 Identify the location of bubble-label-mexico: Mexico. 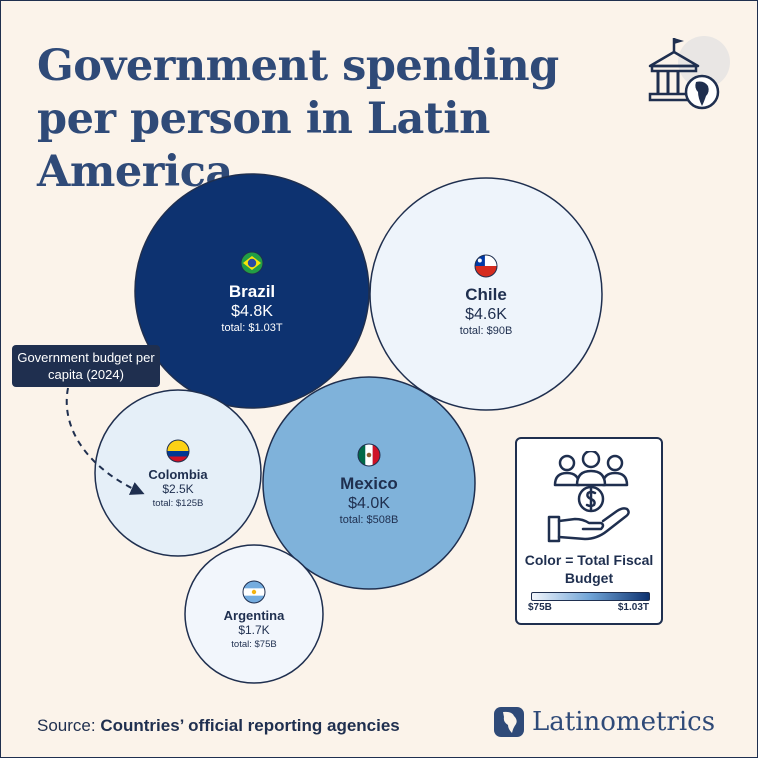
(369, 483).